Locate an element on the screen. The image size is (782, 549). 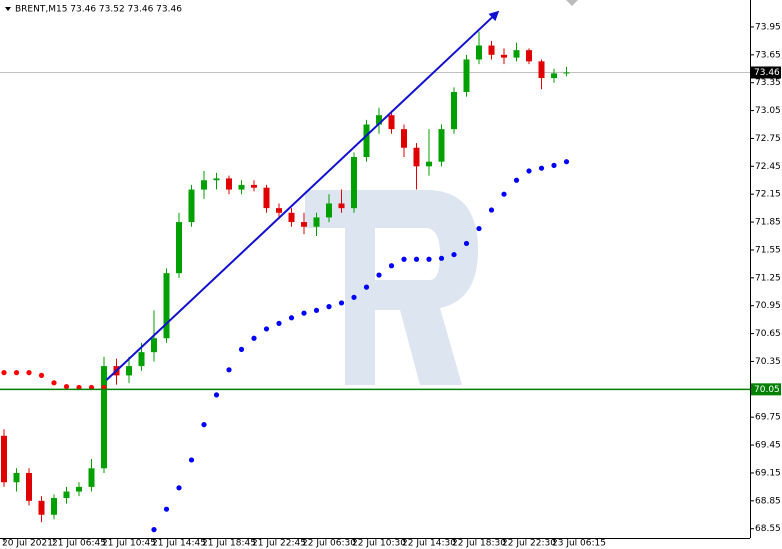
y-tick-label: 73.95 is located at coordinates (768, 27).